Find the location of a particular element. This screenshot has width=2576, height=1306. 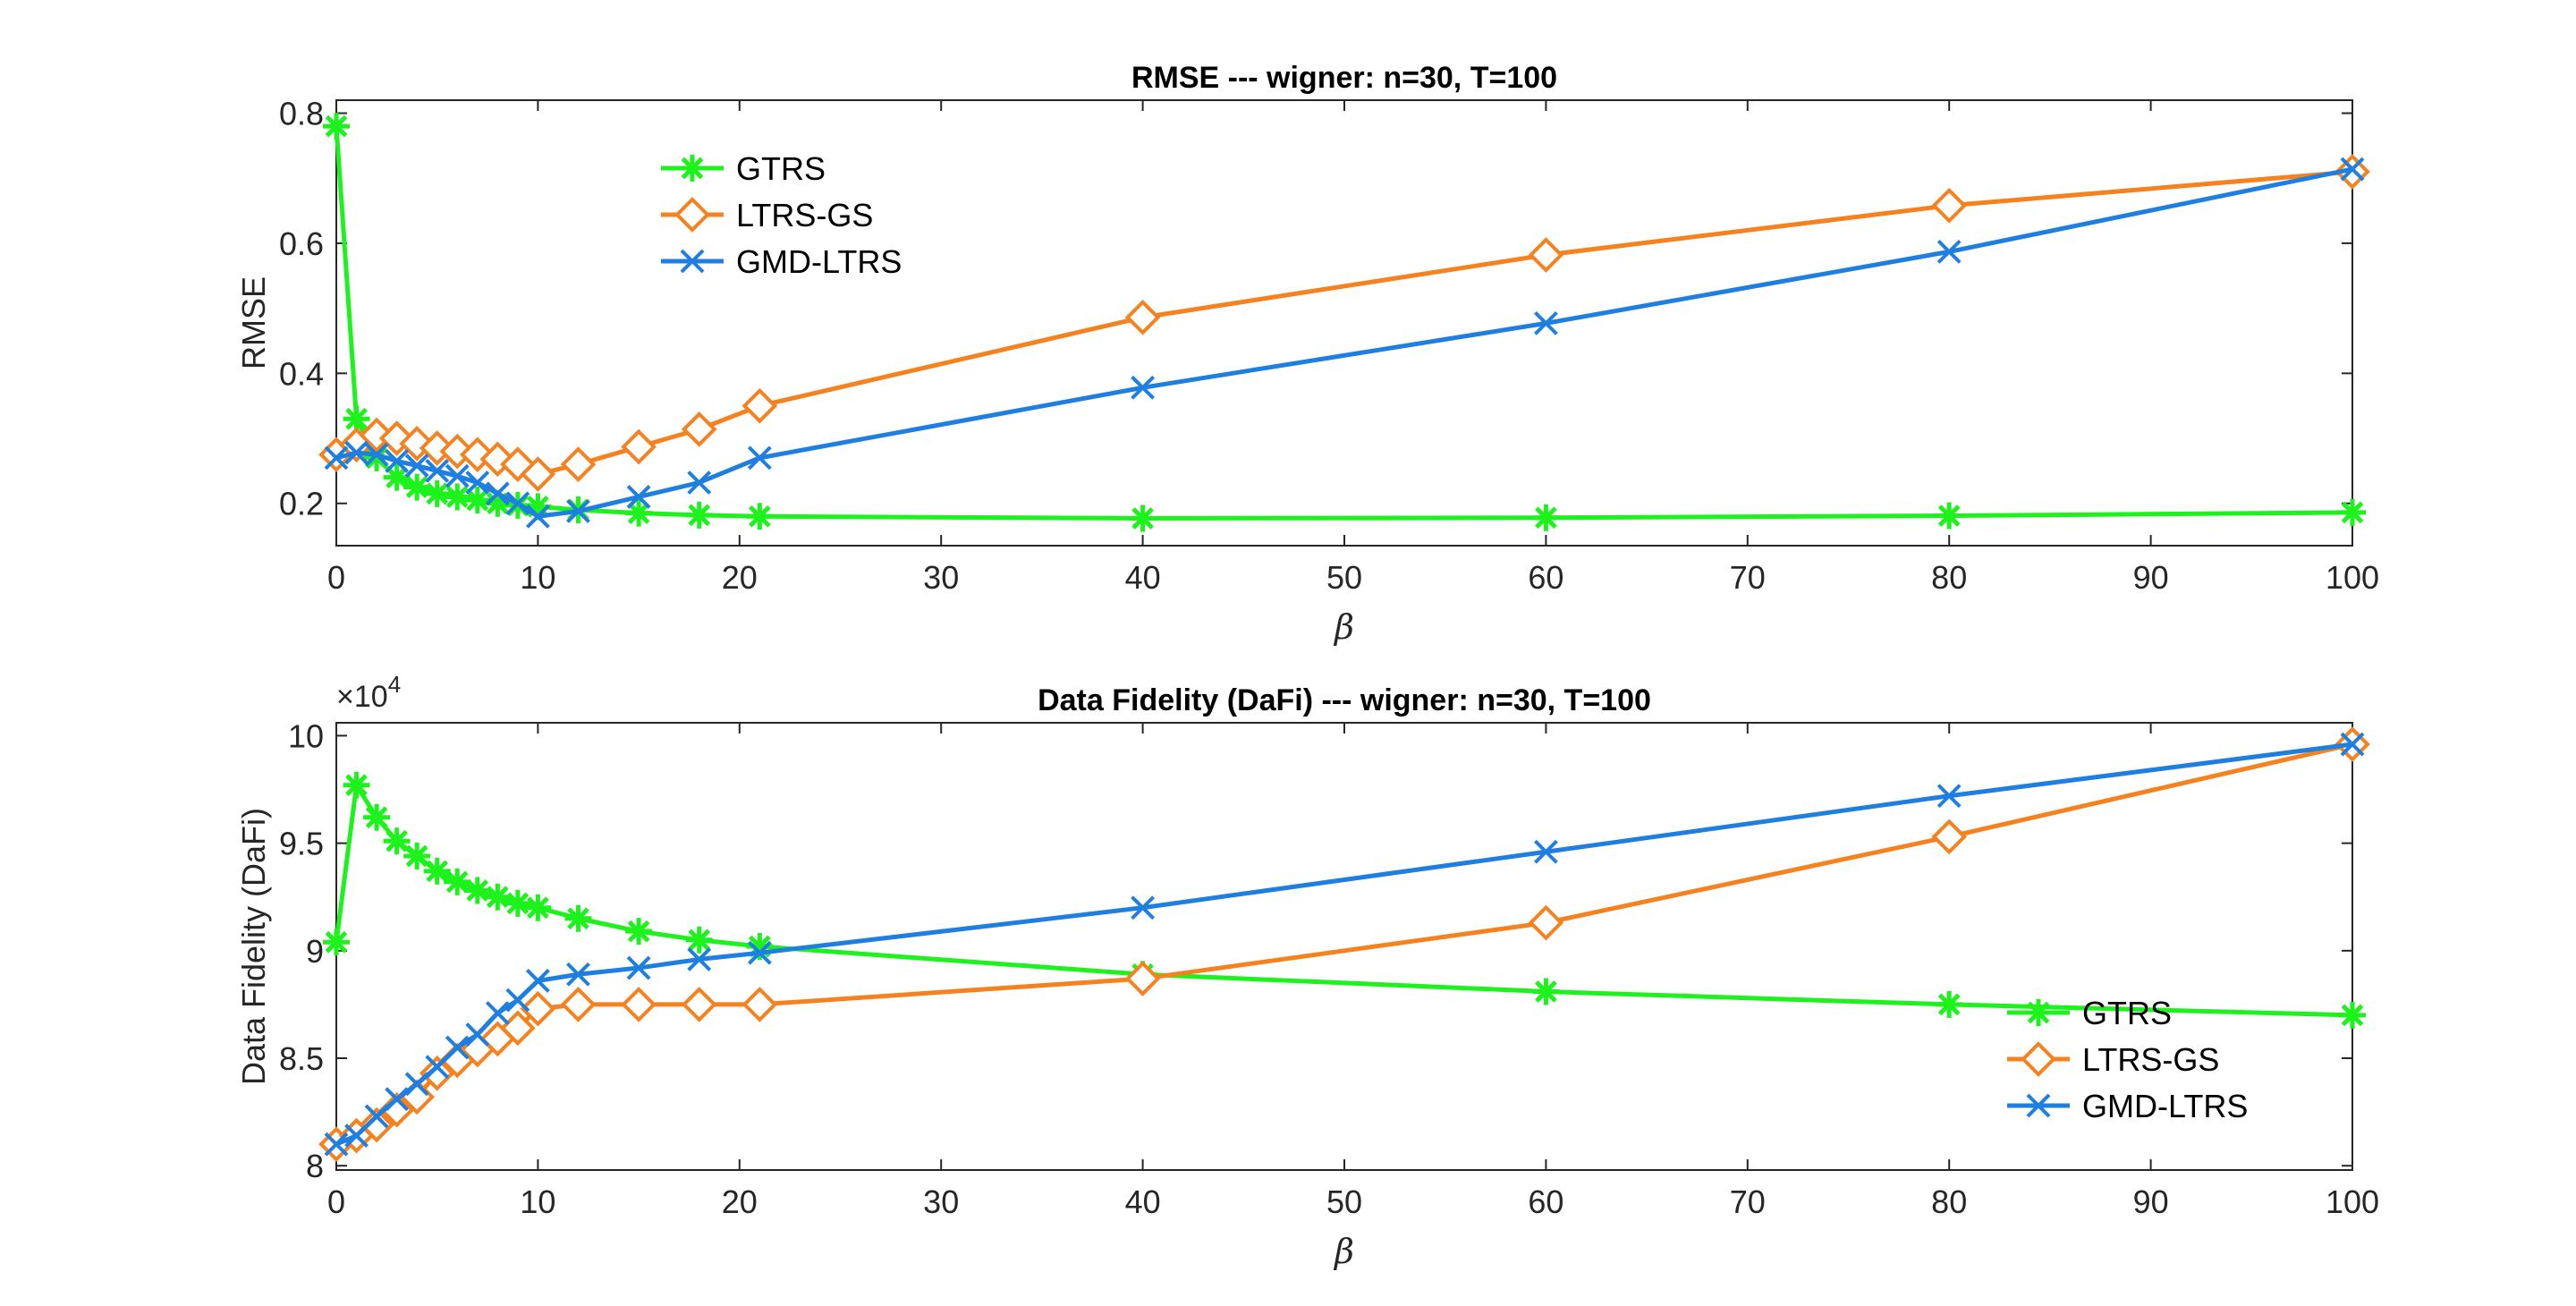

y-tick-label: 0.6 is located at coordinates (301, 244).